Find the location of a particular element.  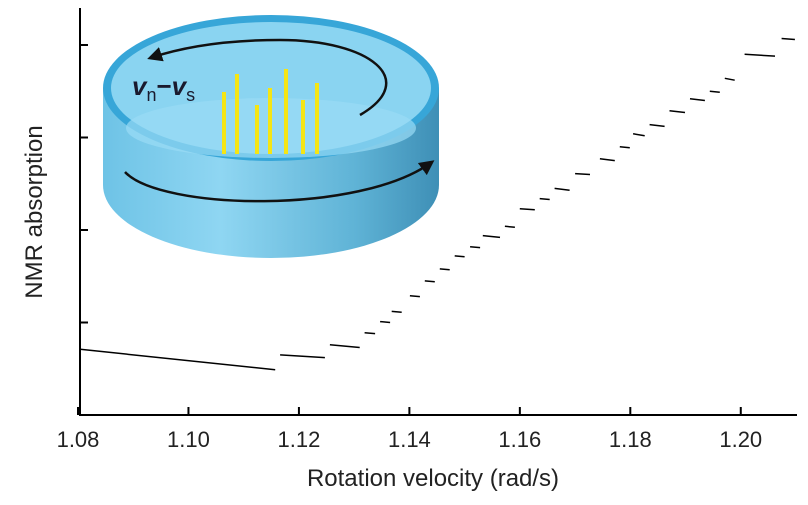

x-tick-label: 1.08 is located at coordinates (78, 439).